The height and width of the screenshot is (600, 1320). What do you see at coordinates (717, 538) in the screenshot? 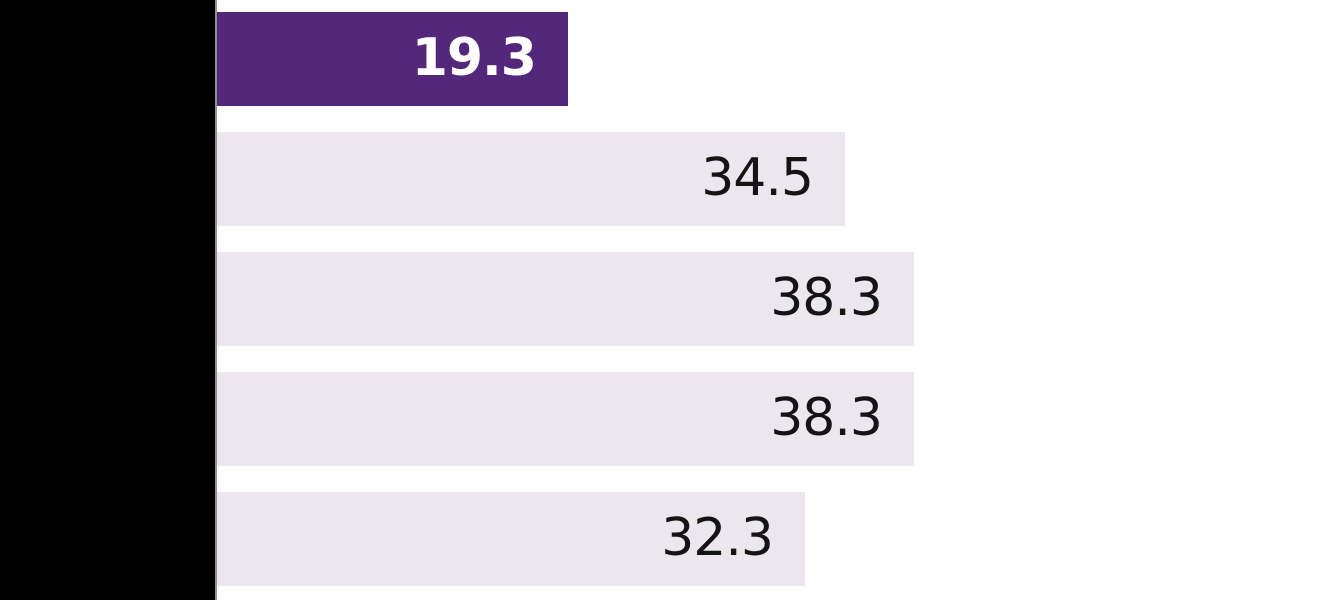
I see `bar-value-label: 32.3` at bounding box center [717, 538].